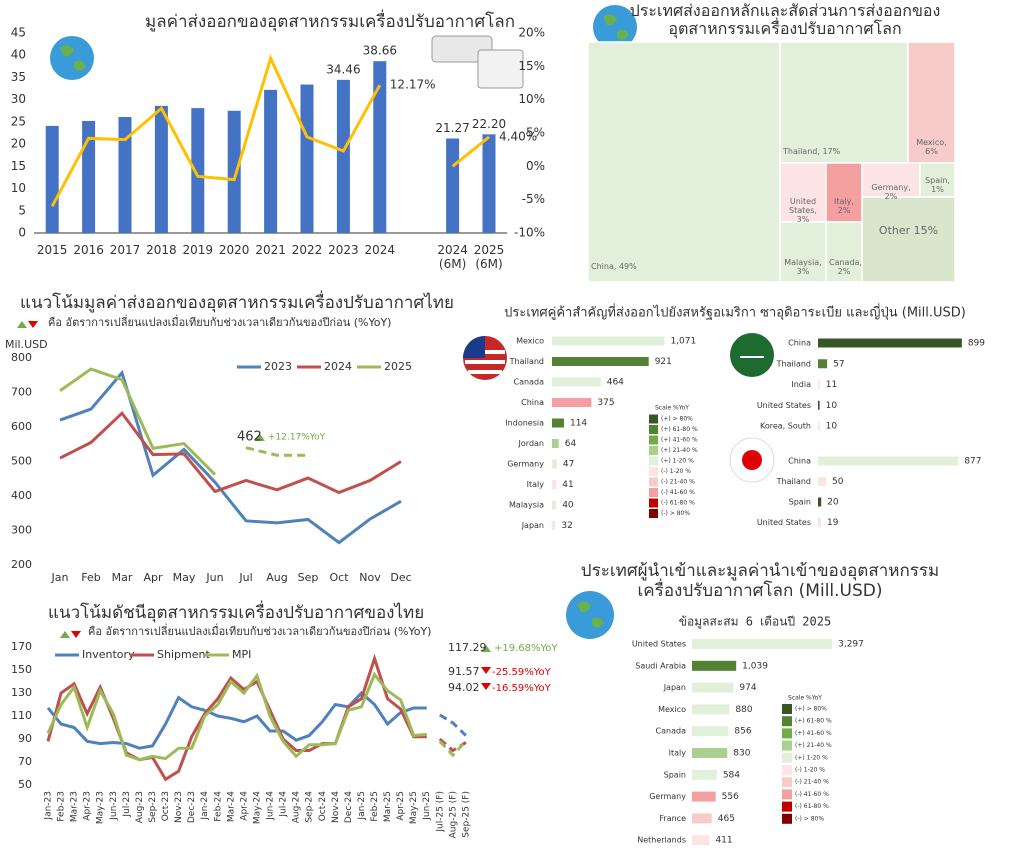 The image size is (1024, 853). What do you see at coordinates (388, 806) in the screenshot?
I see `x-tick-label: Mar-25` at bounding box center [388, 806].